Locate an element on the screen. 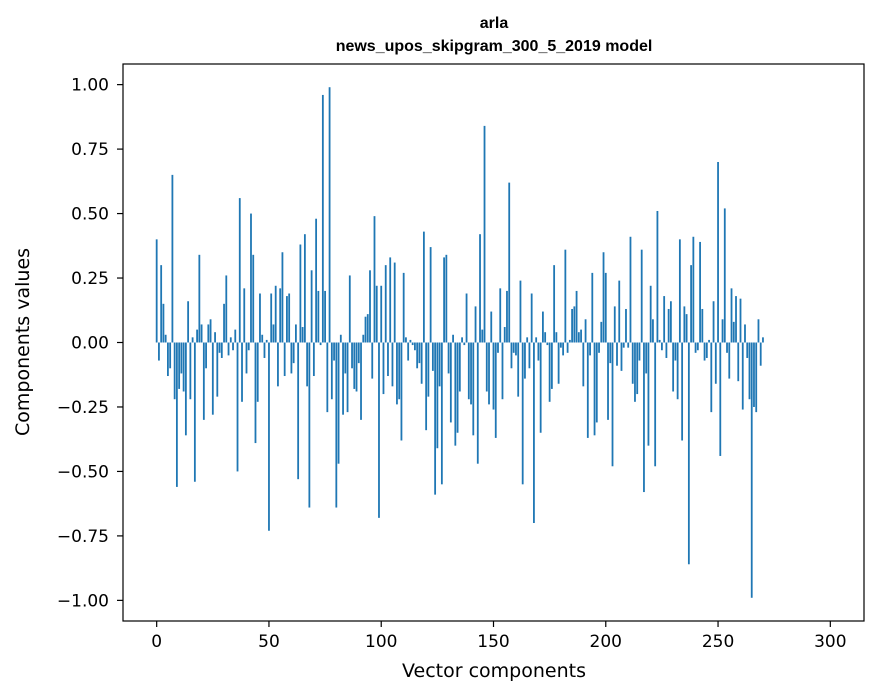 The height and width of the screenshot is (696, 880). chart-title-line-2: news_upos_skipgram_300_5_2019 model is located at coordinates (494, 46).